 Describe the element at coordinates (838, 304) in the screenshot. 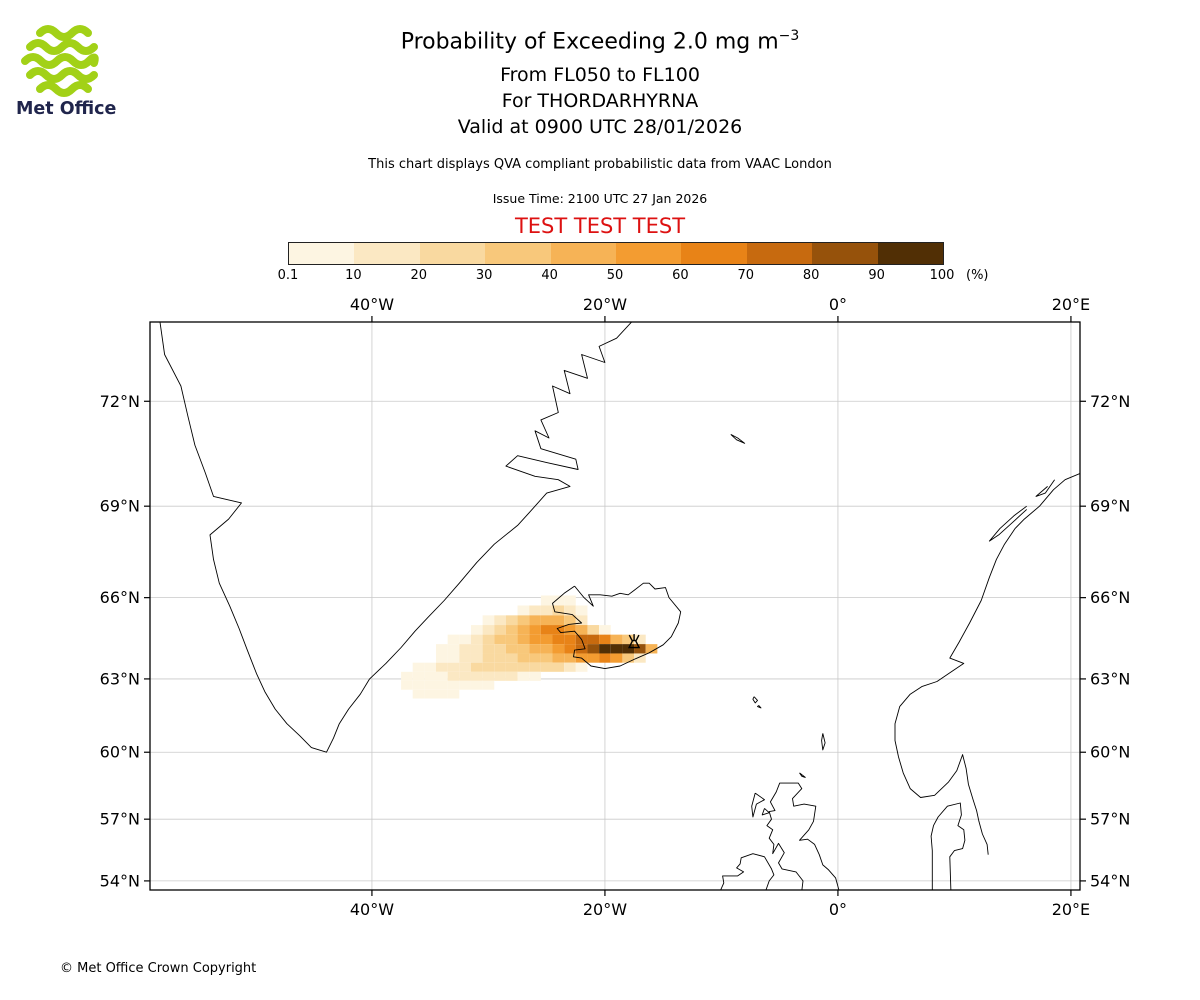

I see `lon-label-top: 0°` at that location.